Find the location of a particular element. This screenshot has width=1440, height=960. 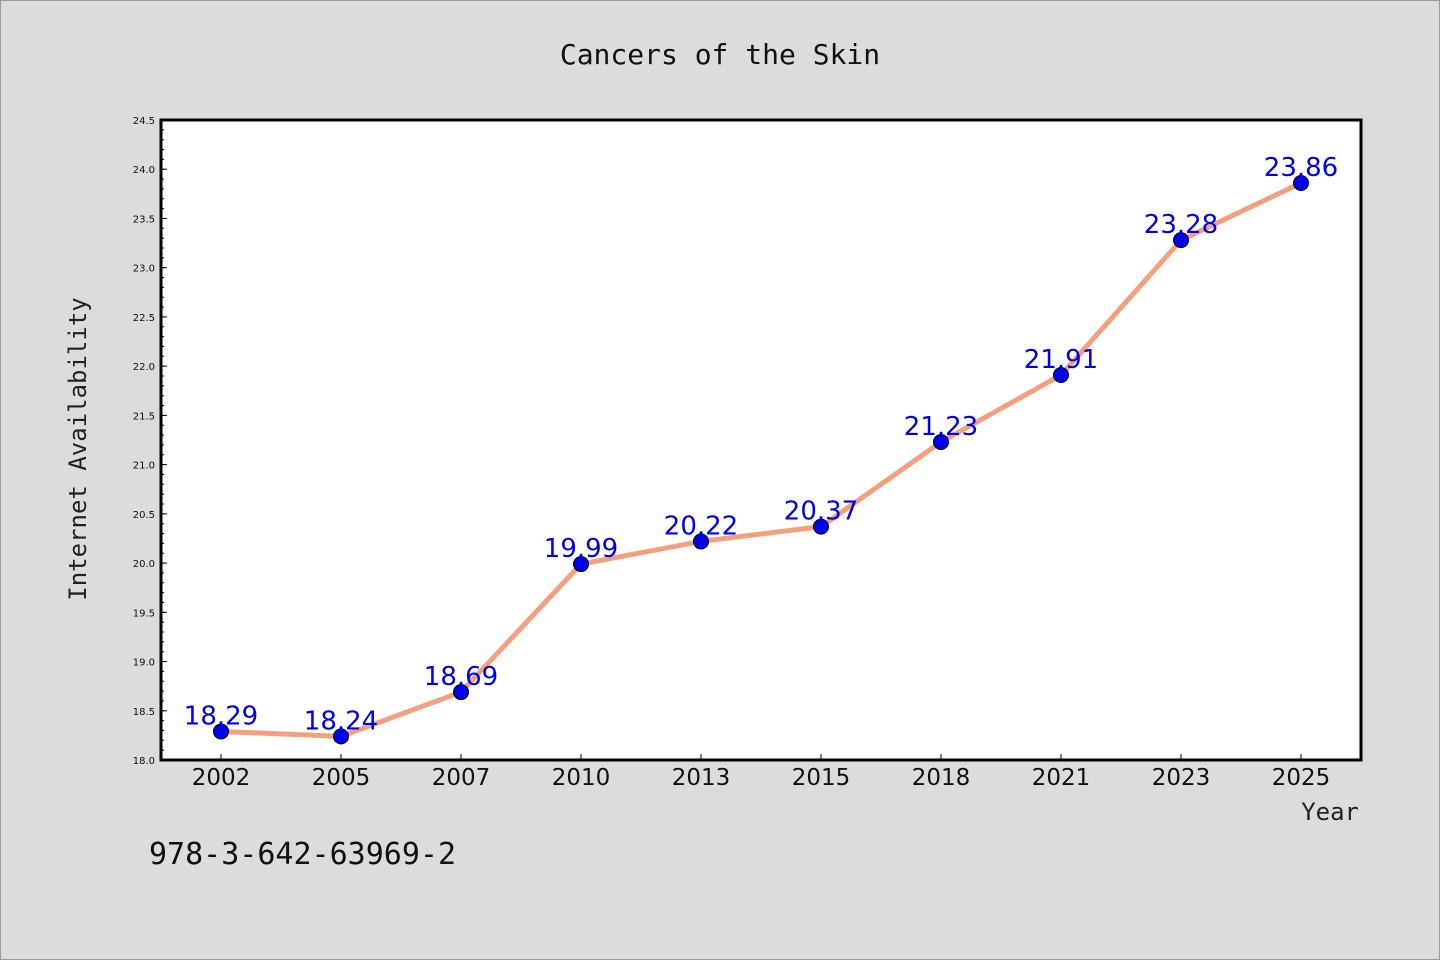

y-tick-label: 21.5 is located at coordinates (144, 416).